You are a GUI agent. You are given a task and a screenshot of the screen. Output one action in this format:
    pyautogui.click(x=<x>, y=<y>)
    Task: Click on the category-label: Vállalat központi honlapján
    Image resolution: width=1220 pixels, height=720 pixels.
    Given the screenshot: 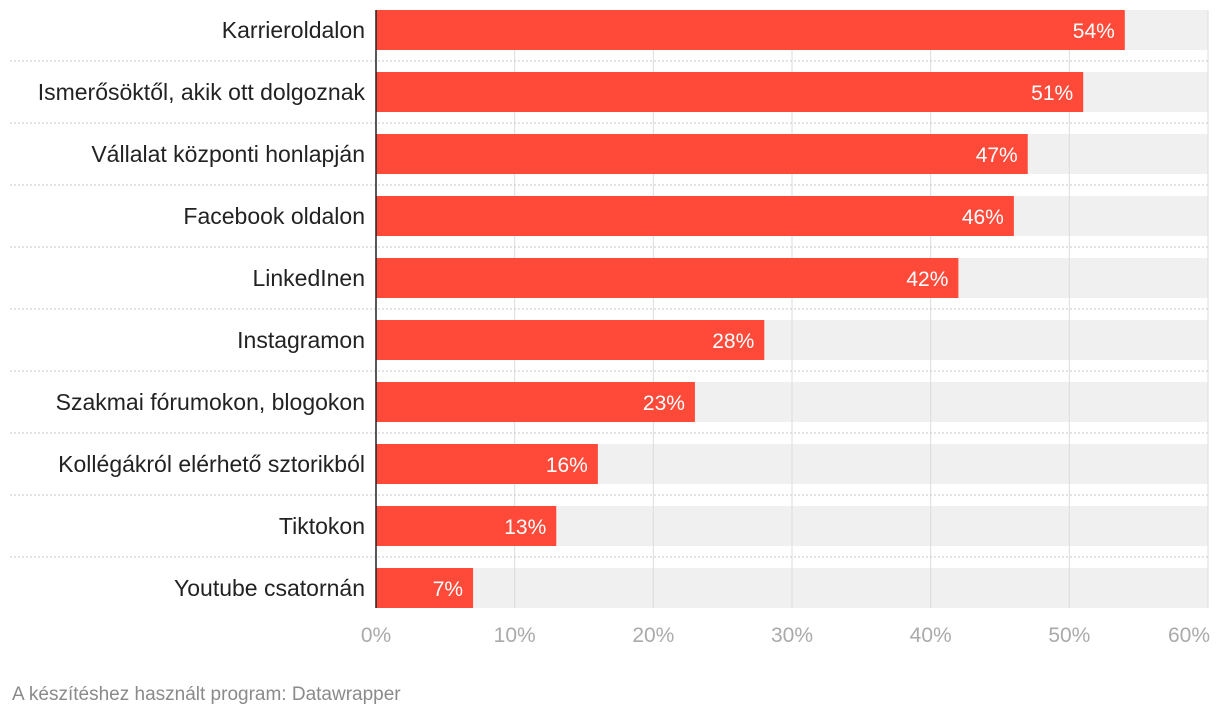 What is the action you would take?
    pyautogui.click(x=228, y=154)
    